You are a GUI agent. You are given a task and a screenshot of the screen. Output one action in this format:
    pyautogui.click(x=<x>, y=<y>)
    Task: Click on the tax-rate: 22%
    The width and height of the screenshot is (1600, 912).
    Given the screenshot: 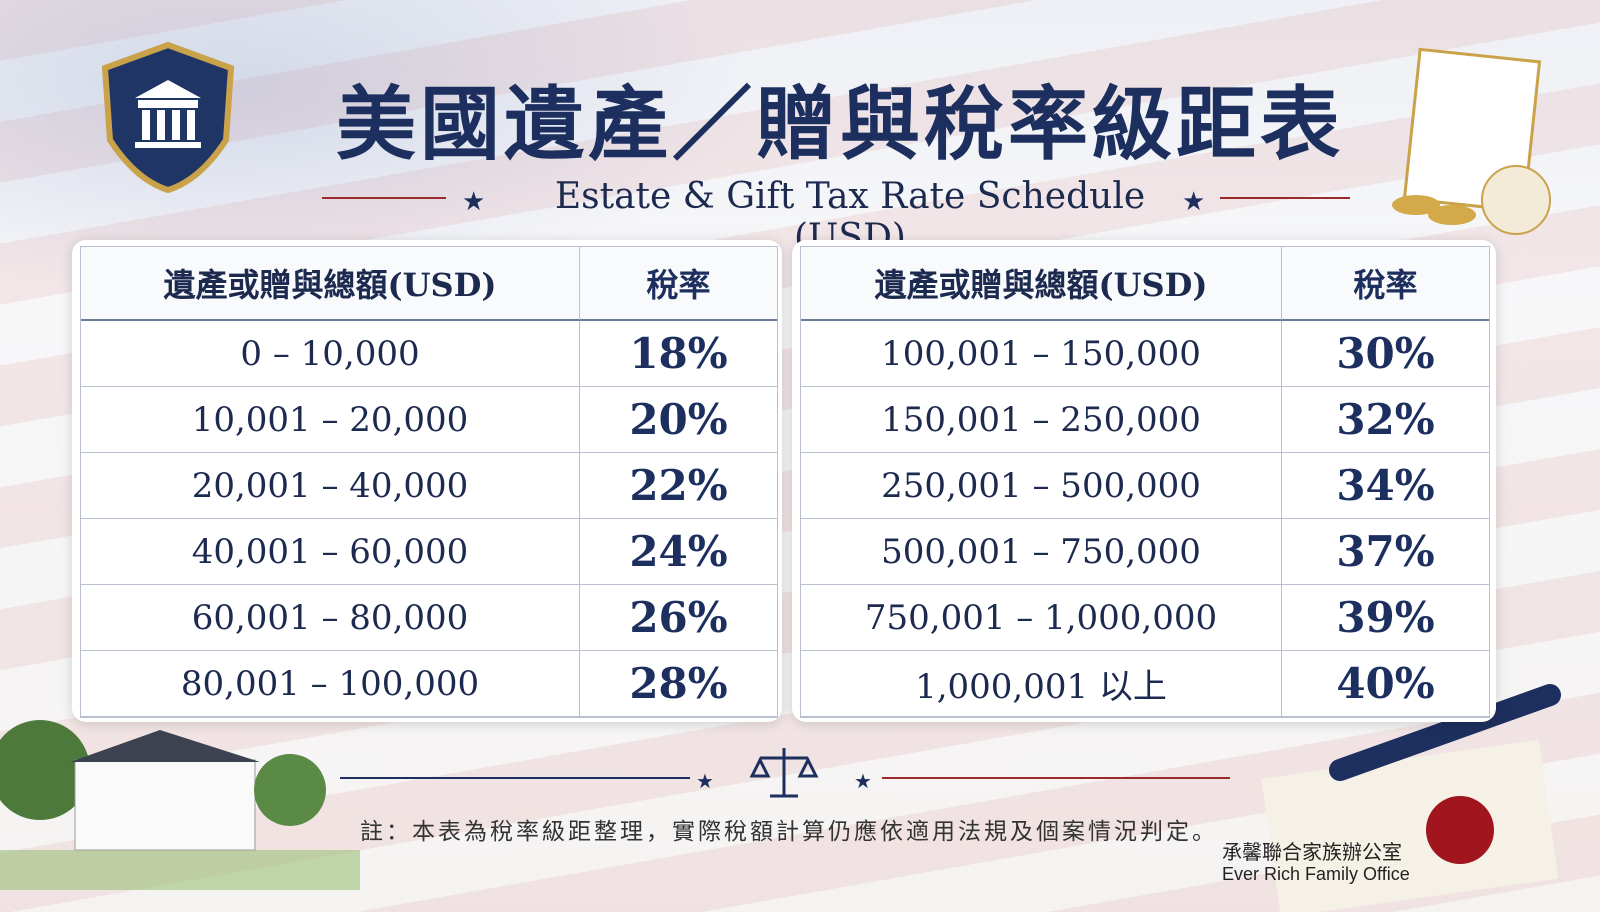 What is the action you would take?
    pyautogui.click(x=678, y=486)
    